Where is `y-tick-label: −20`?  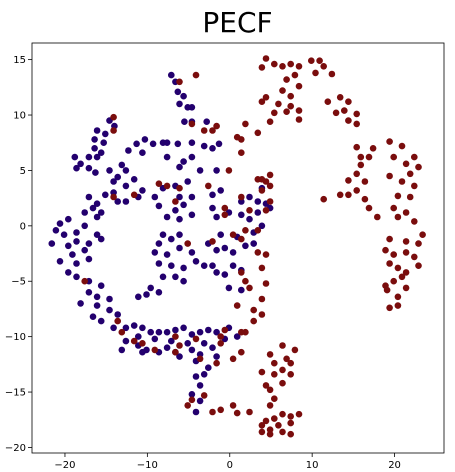
y-tick-label: −20 is located at coordinates (15, 448).